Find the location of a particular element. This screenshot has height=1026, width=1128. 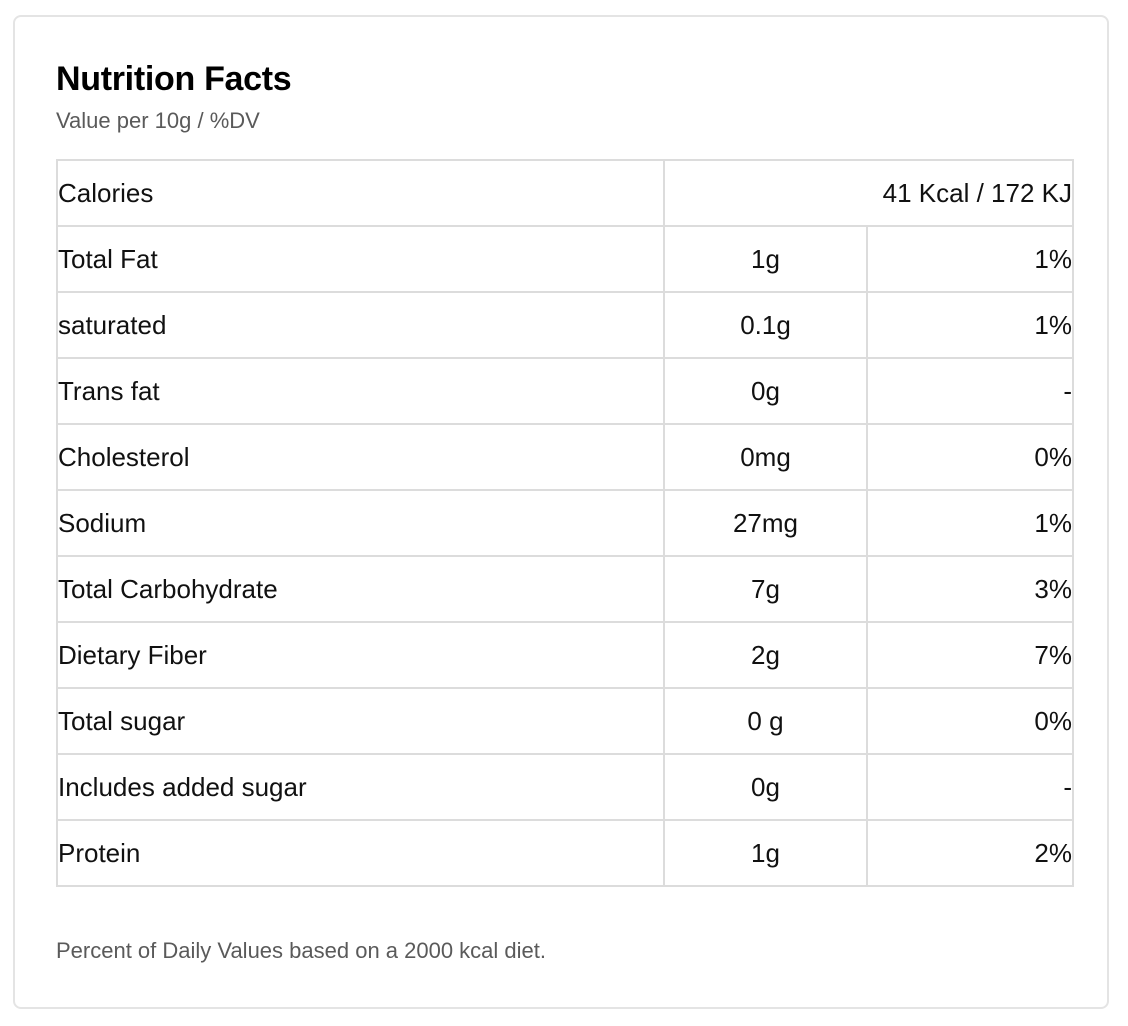

nutrient-name: Total Carbohydrate is located at coordinates (360, 589).